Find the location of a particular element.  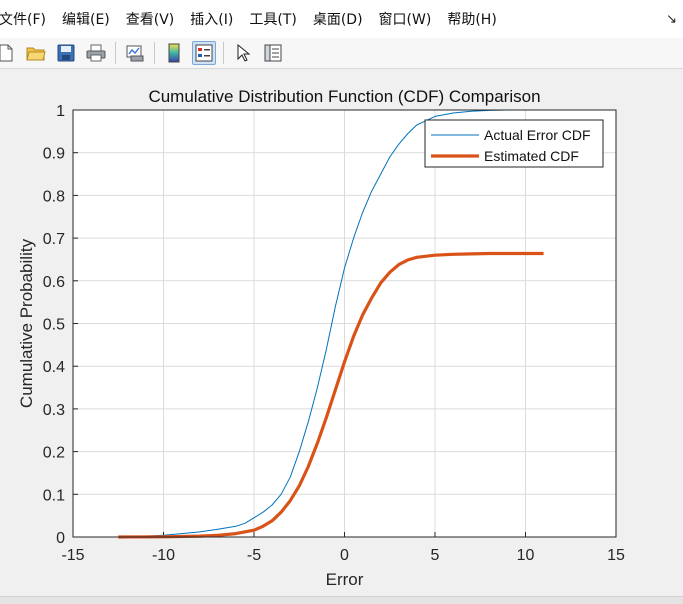

y-tick-label: 0.2 is located at coordinates (54, 453).